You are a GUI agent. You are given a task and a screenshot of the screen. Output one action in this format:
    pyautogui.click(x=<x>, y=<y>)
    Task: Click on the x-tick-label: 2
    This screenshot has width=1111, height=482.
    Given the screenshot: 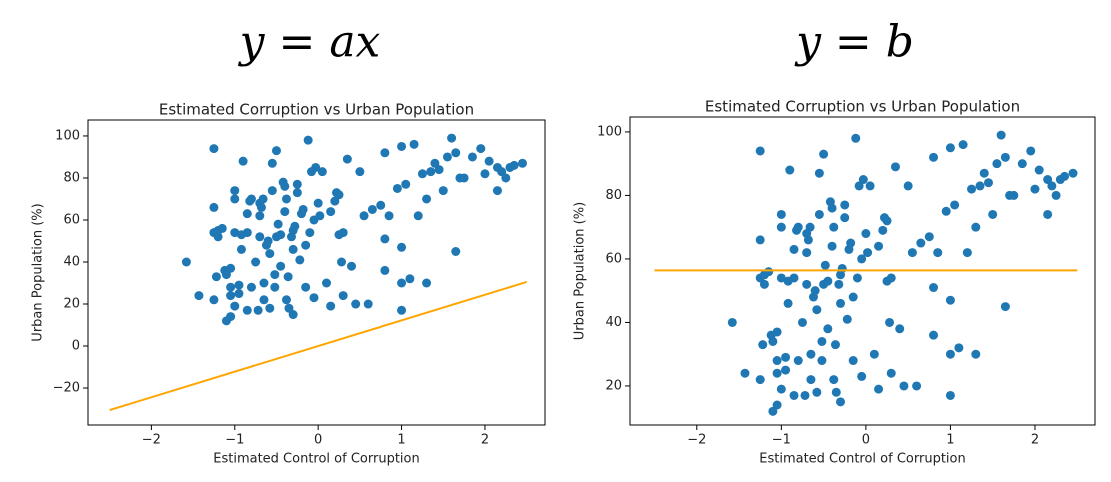 What is the action you would take?
    pyautogui.click(x=1035, y=440)
    